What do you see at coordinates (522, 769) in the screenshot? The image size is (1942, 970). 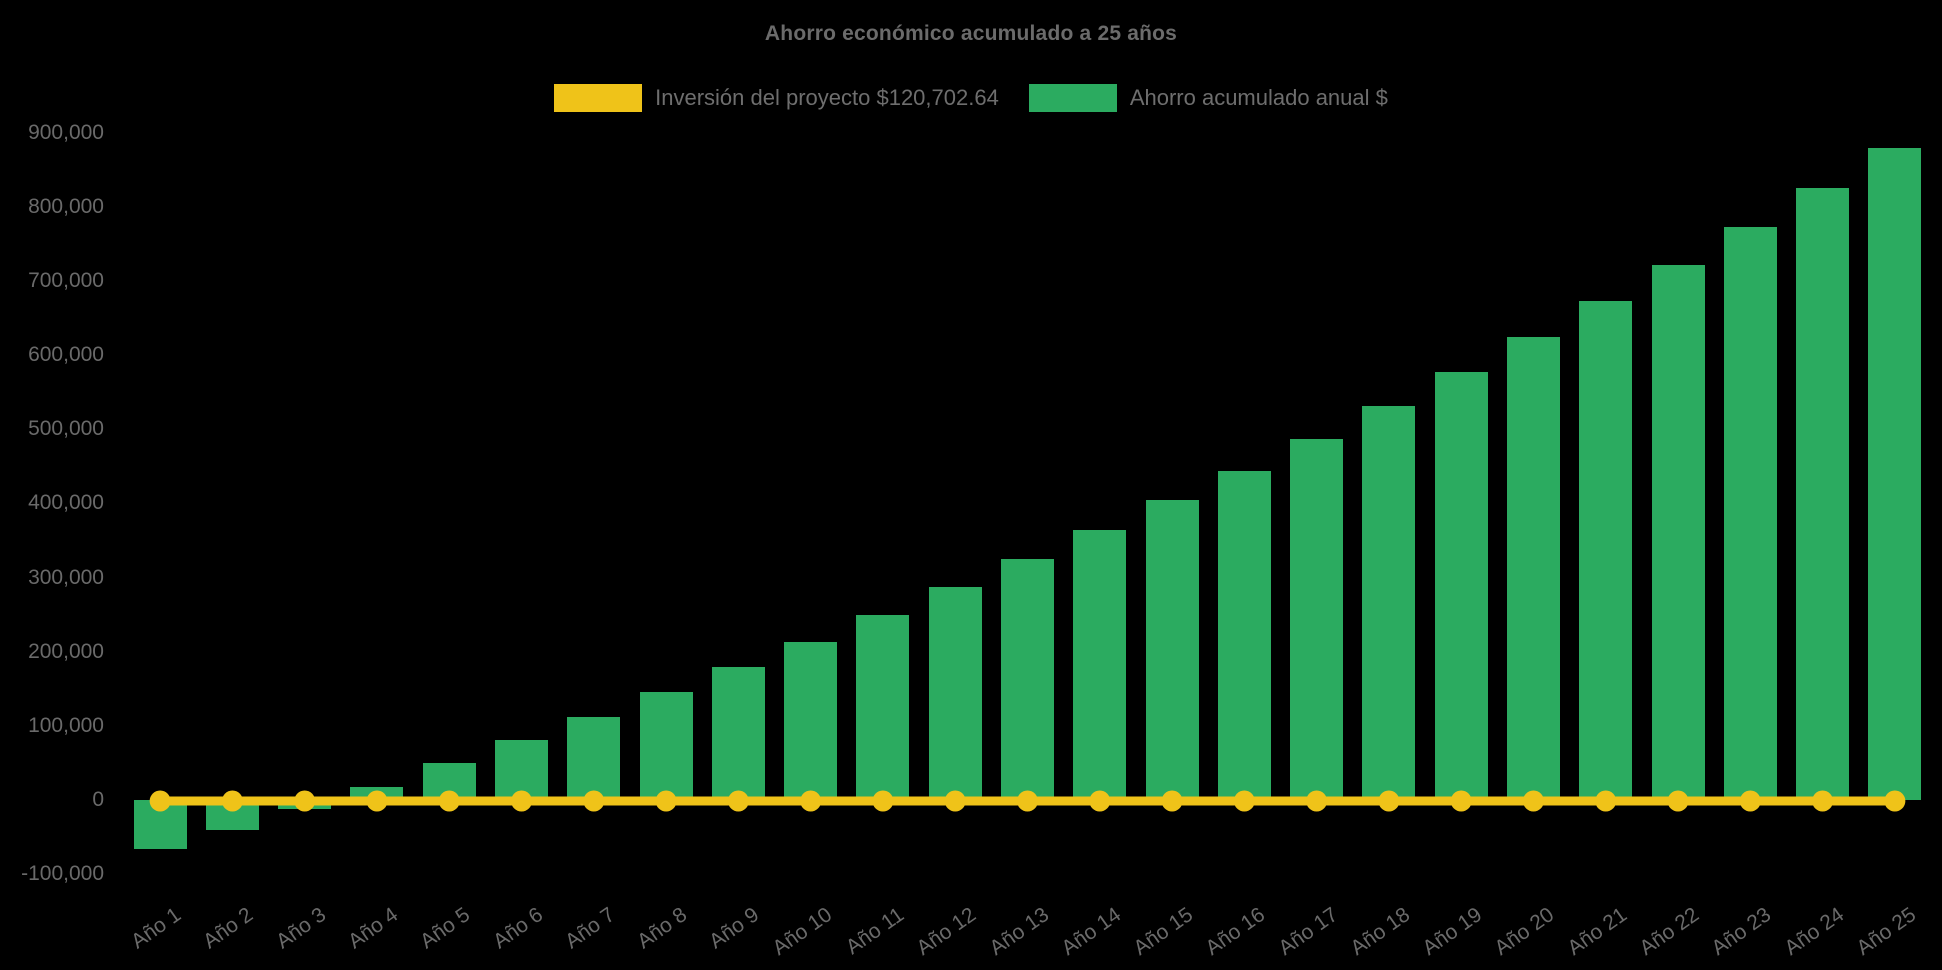 I see `bar-año-6` at bounding box center [522, 769].